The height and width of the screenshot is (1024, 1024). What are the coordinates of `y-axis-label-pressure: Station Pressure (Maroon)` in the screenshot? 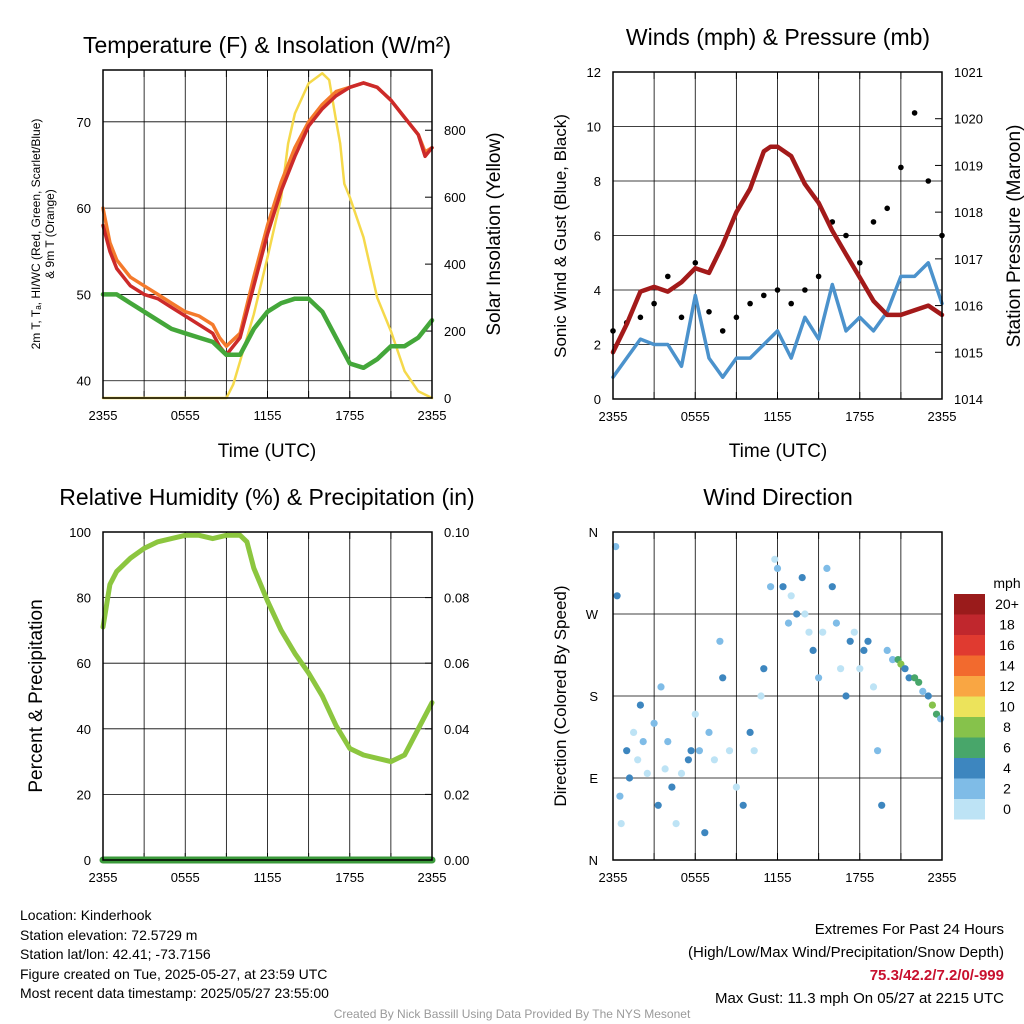 It's located at (1014, 236).